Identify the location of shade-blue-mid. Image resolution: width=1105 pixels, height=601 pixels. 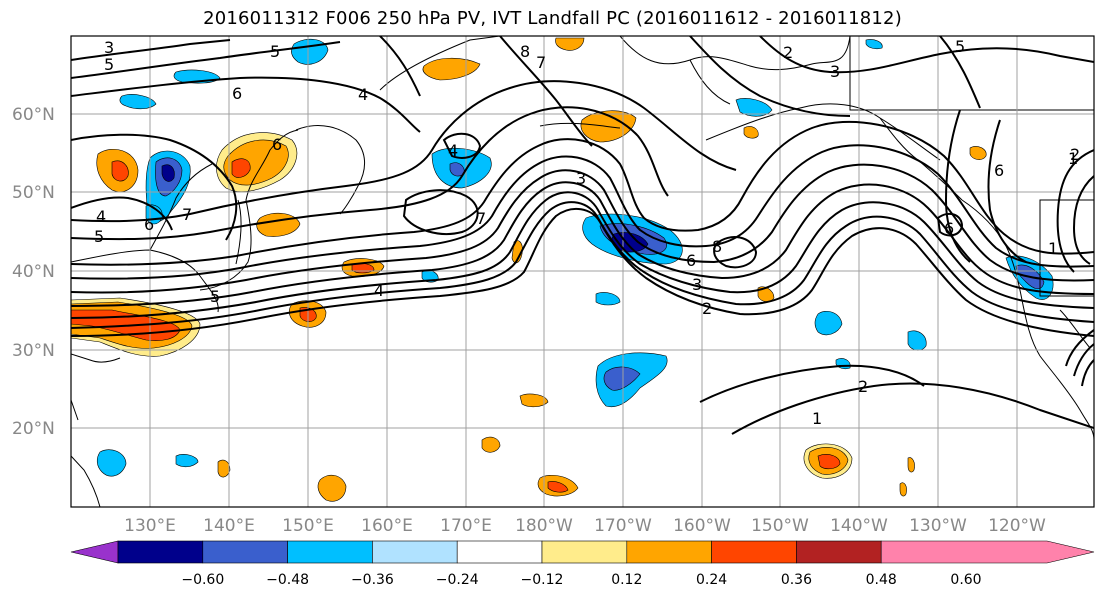
(622, 378).